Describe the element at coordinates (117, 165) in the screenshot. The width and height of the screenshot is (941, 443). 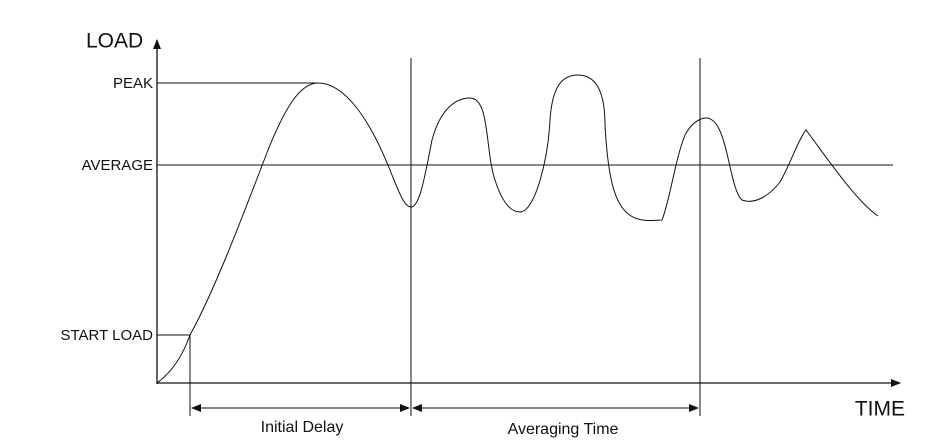
I see `average-label: AVERAGE` at that location.